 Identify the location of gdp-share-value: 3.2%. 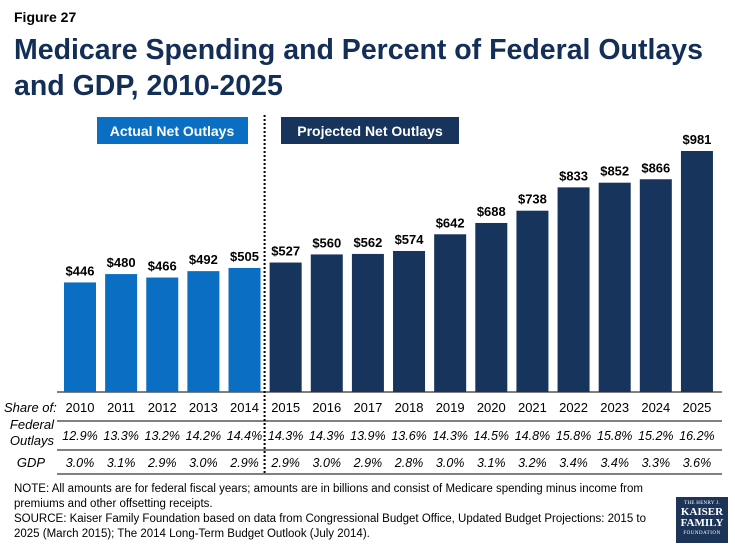
(532, 463).